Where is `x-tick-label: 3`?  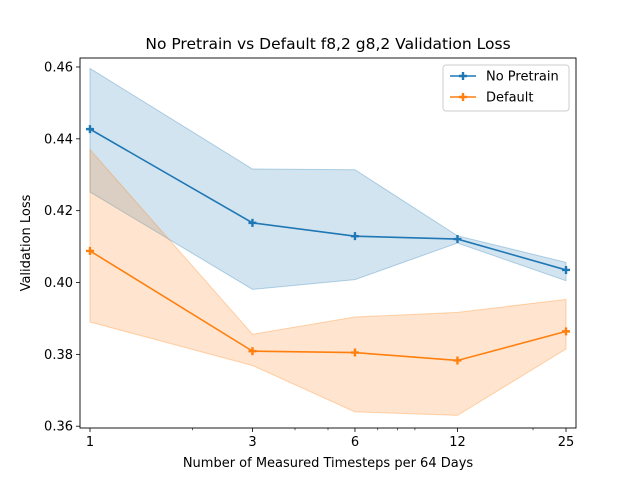
x-tick-label: 3 is located at coordinates (252, 442).